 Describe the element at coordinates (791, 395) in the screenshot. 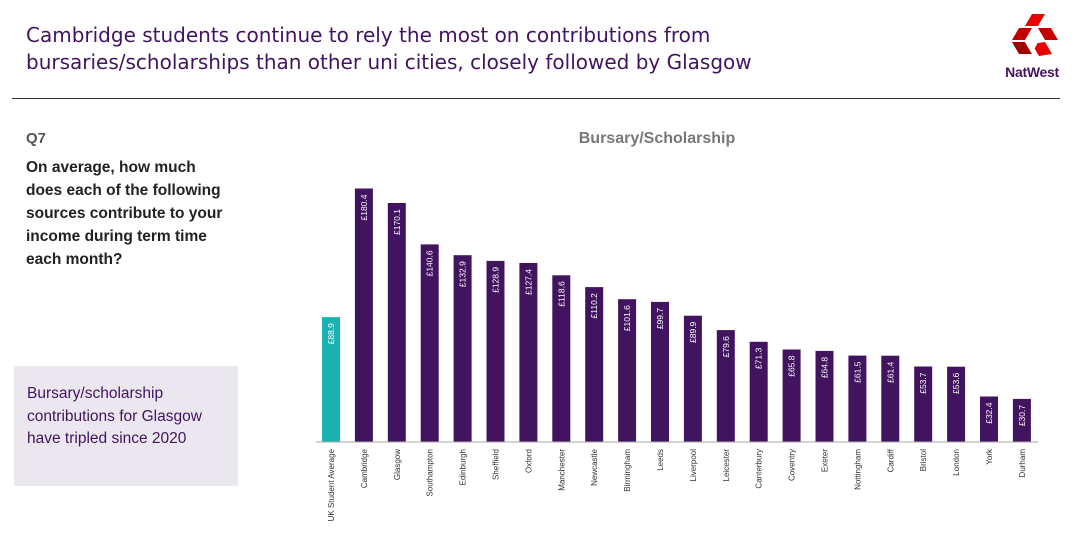

I see `bar-coventry` at that location.